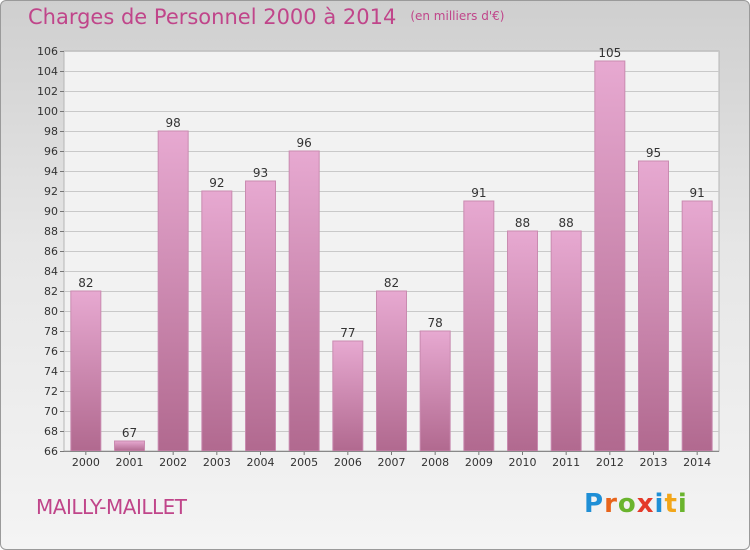 The height and width of the screenshot is (550, 750). What do you see at coordinates (217, 462) in the screenshot?
I see `x-tick-label: 2003` at bounding box center [217, 462].